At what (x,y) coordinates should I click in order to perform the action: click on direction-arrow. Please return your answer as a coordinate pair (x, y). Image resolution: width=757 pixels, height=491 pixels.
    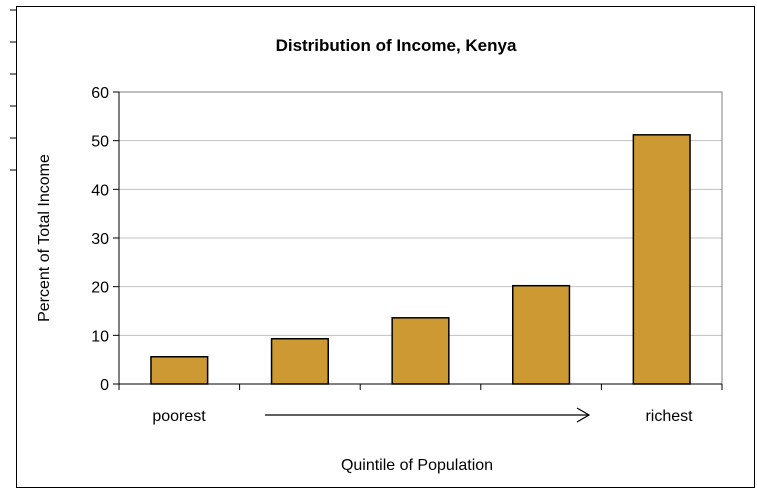
    Looking at the image, I should click on (428, 415).